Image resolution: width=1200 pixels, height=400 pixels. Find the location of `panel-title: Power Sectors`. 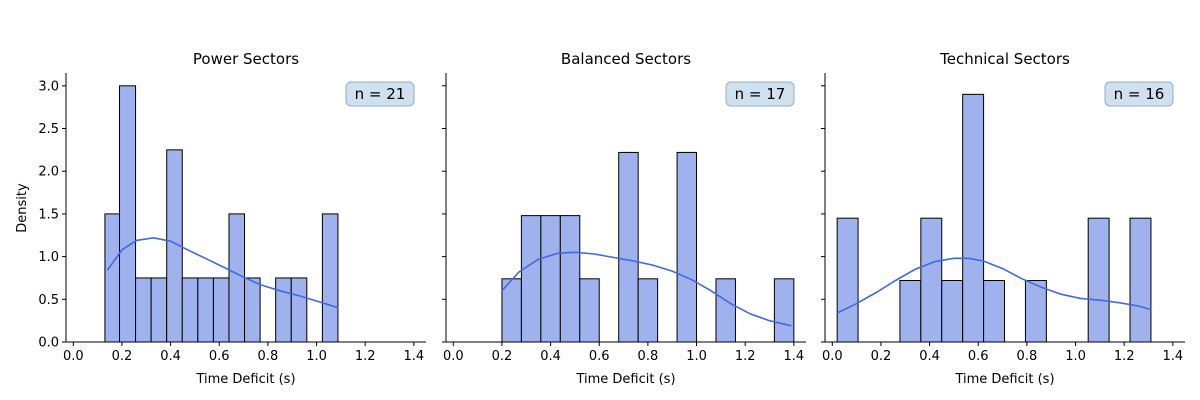

panel-title: Power Sectors is located at coordinates (246, 59).